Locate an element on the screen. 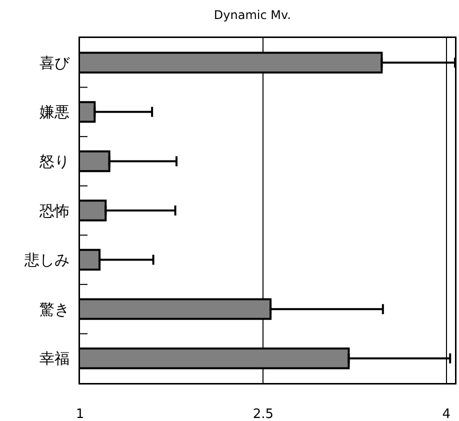 This screenshot has height=421, width=459. y-tick-label: 悲しみ is located at coordinates (47, 260).